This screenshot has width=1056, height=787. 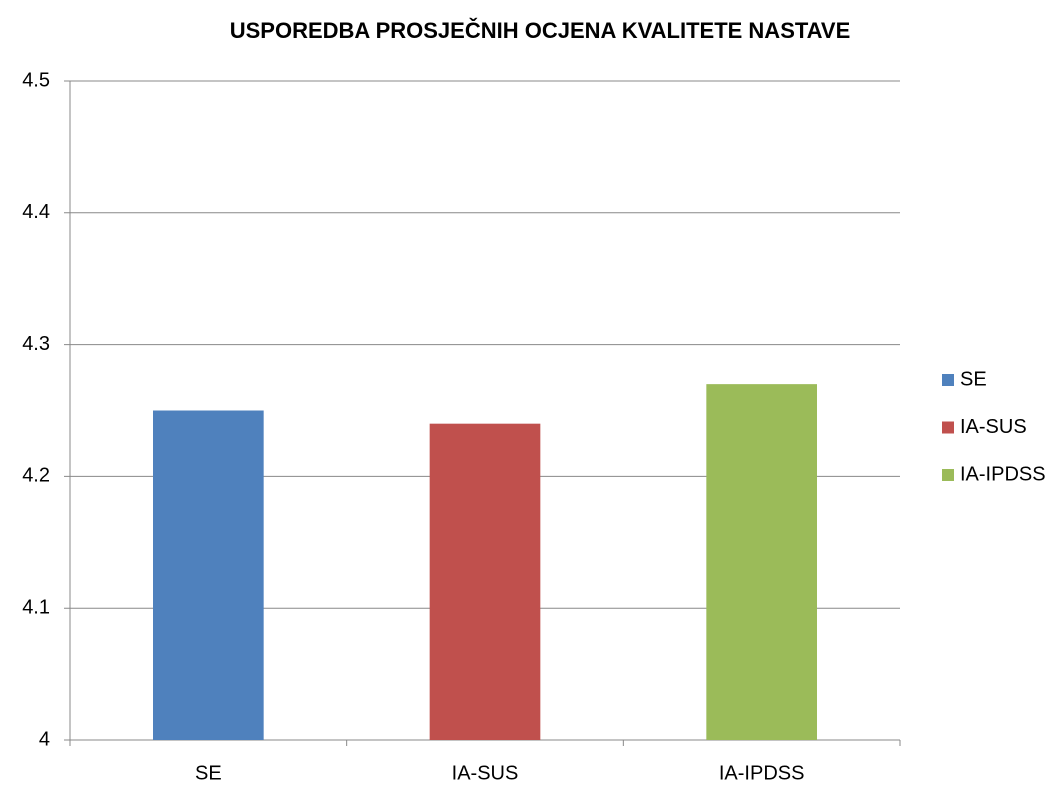 What do you see at coordinates (485, 773) in the screenshot?
I see `x-tick-label: IA-SUS` at bounding box center [485, 773].